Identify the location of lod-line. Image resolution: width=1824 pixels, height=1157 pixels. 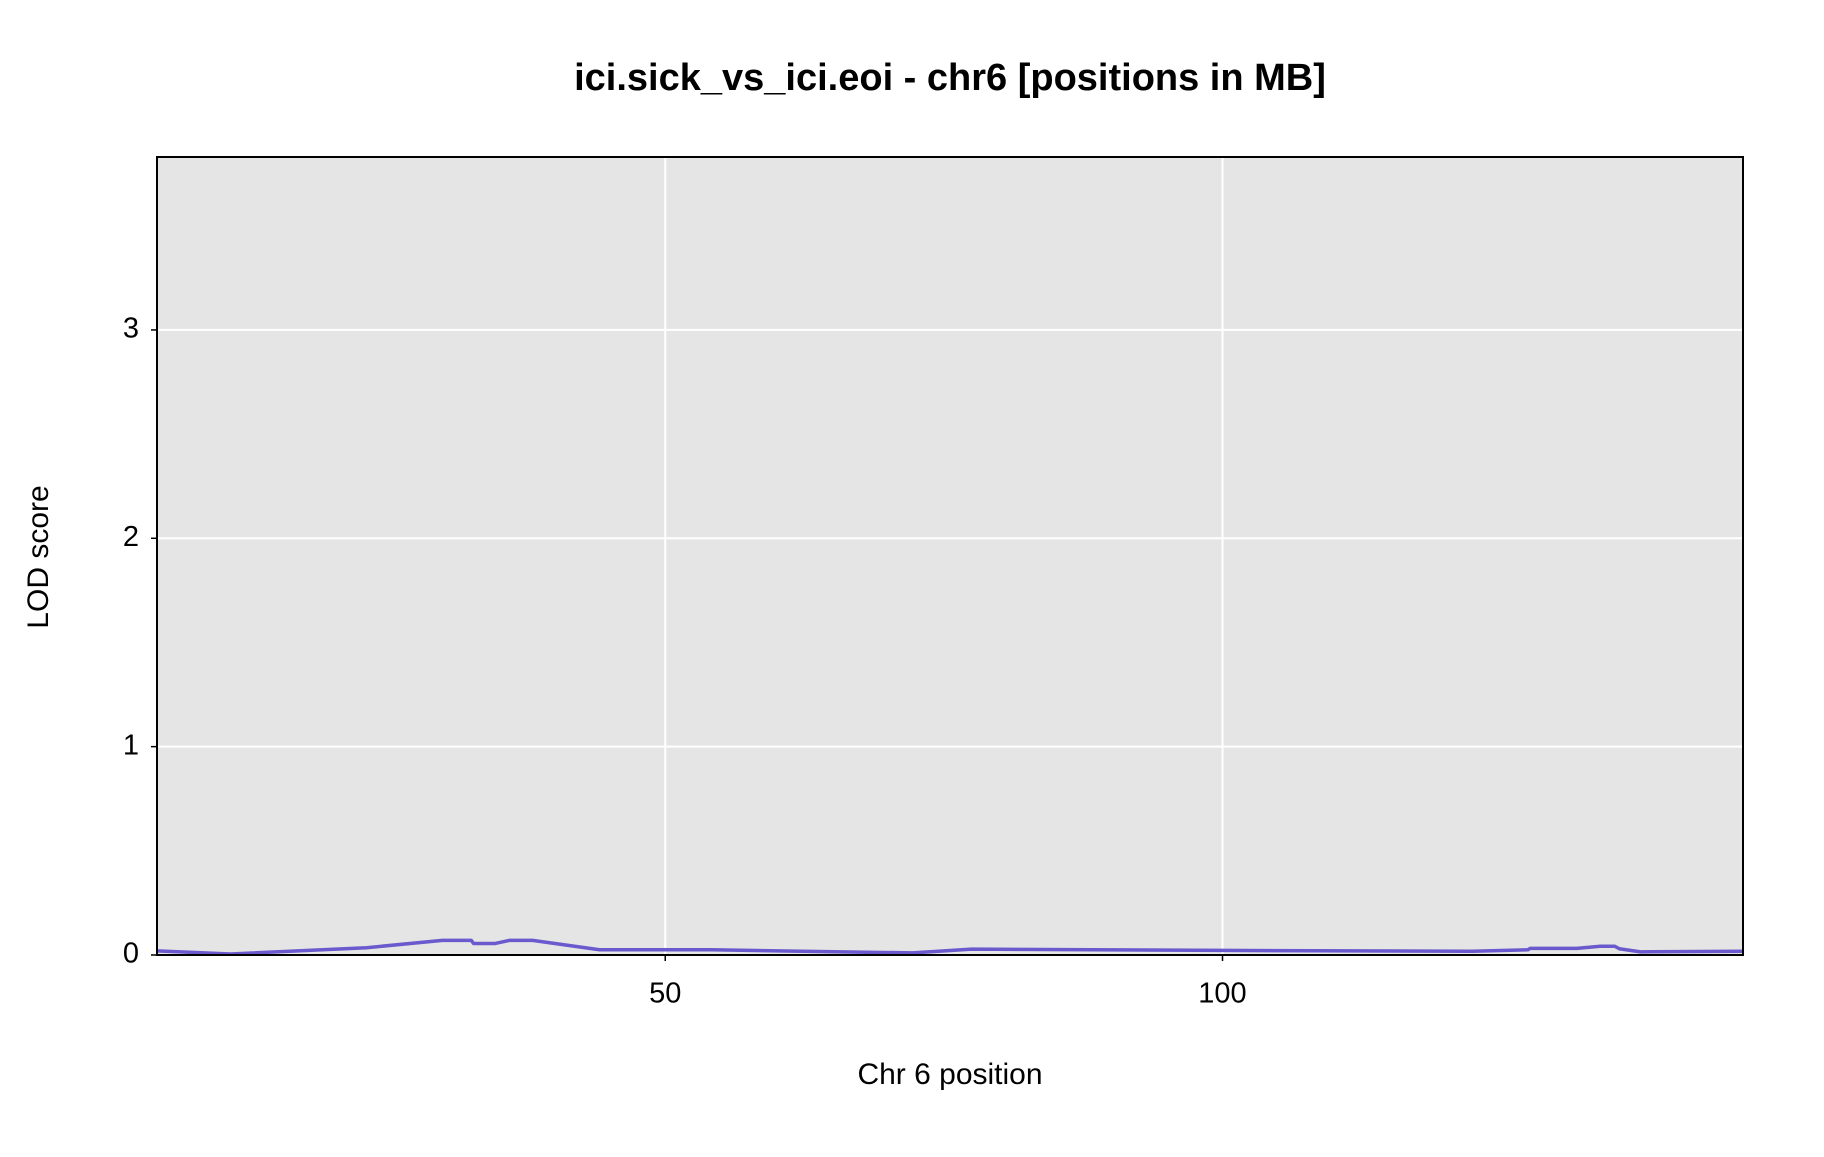
(950, 947).